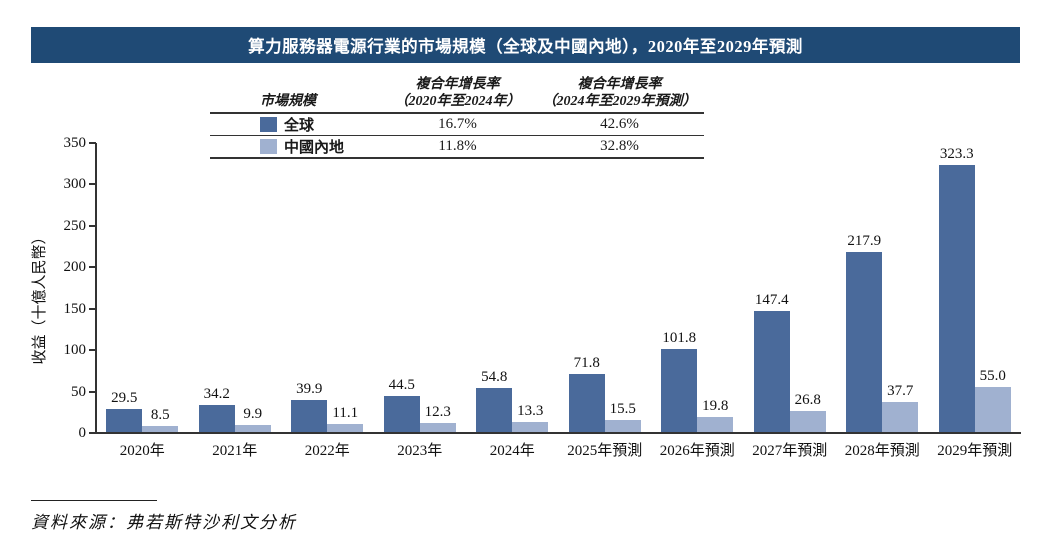 This screenshot has width=1050, height=549. Describe the element at coordinates (697, 451) in the screenshot. I see `x-tick-label: 2026年預測` at that location.